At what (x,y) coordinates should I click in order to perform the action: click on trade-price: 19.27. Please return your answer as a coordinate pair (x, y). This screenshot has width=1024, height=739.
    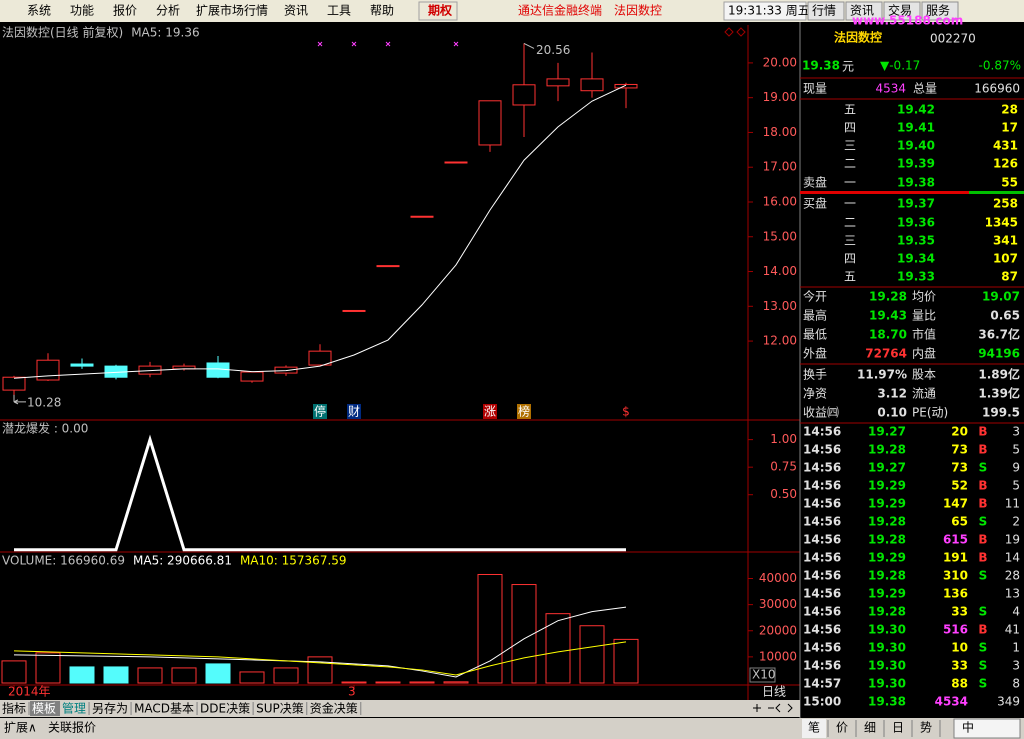
    Looking at the image, I should click on (887, 468).